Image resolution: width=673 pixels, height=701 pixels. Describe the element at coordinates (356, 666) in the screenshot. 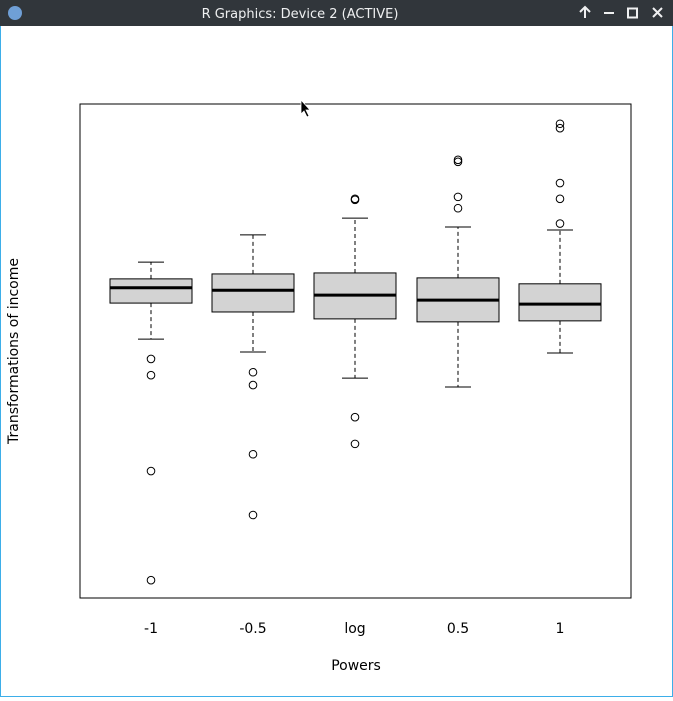

I see `x-axis-label: Powers` at that location.